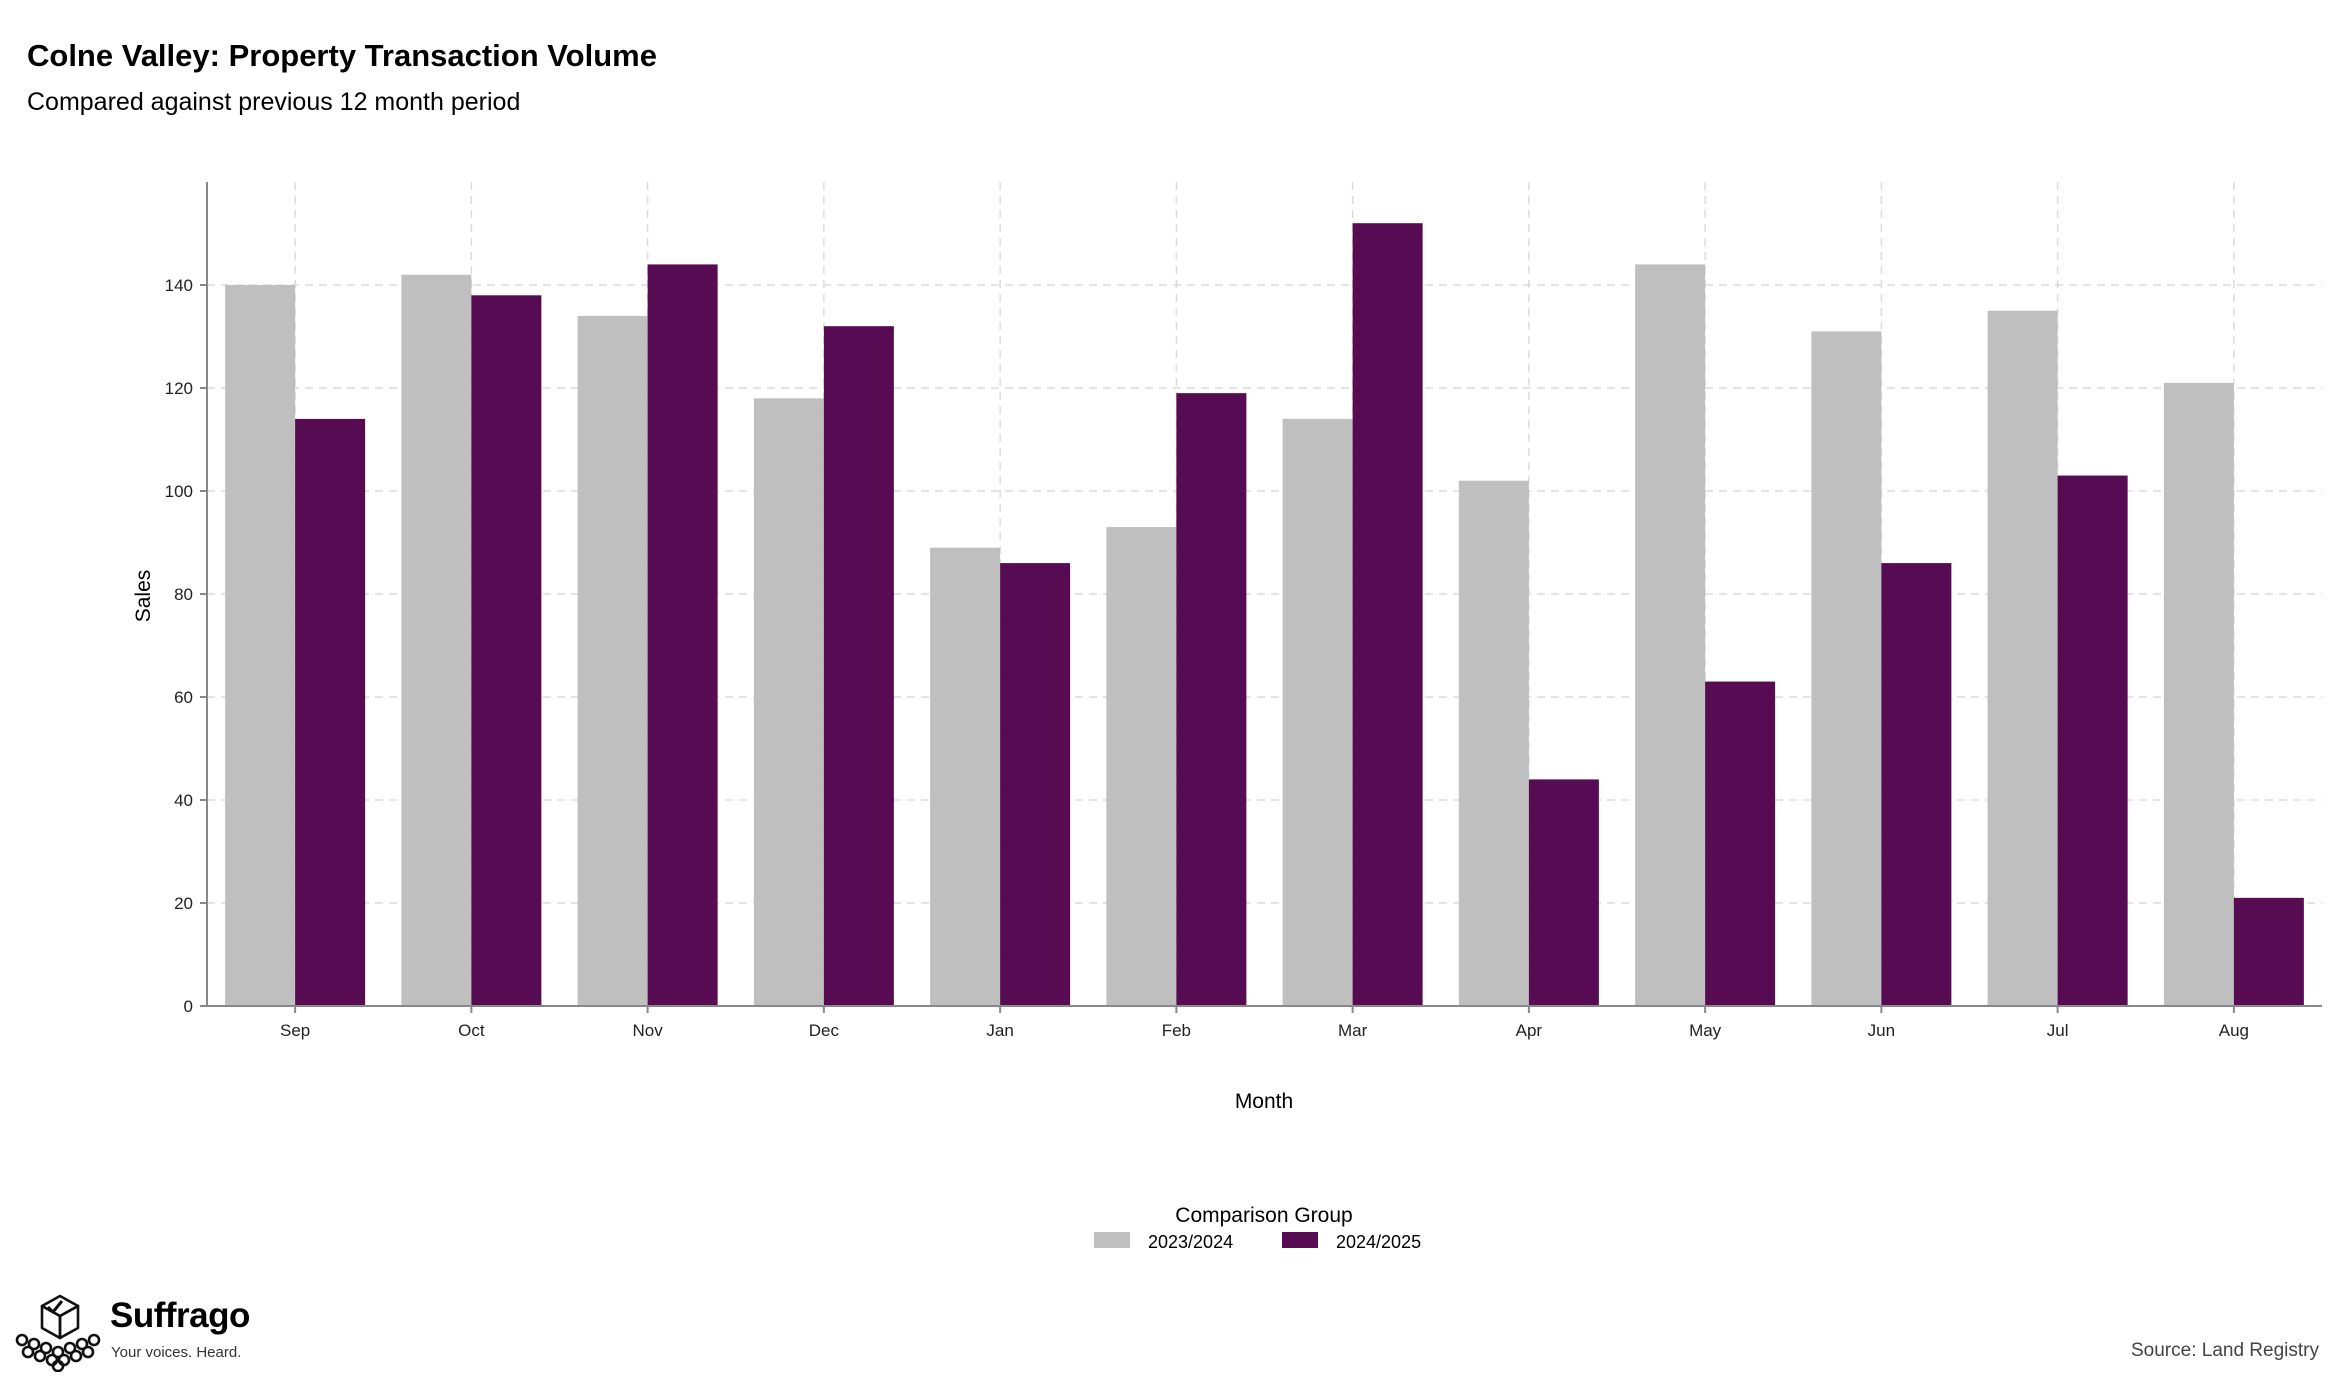 This screenshot has width=2334, height=1388. Describe the element at coordinates (999, 1030) in the screenshot. I see `x-tick-label: Jan` at that location.